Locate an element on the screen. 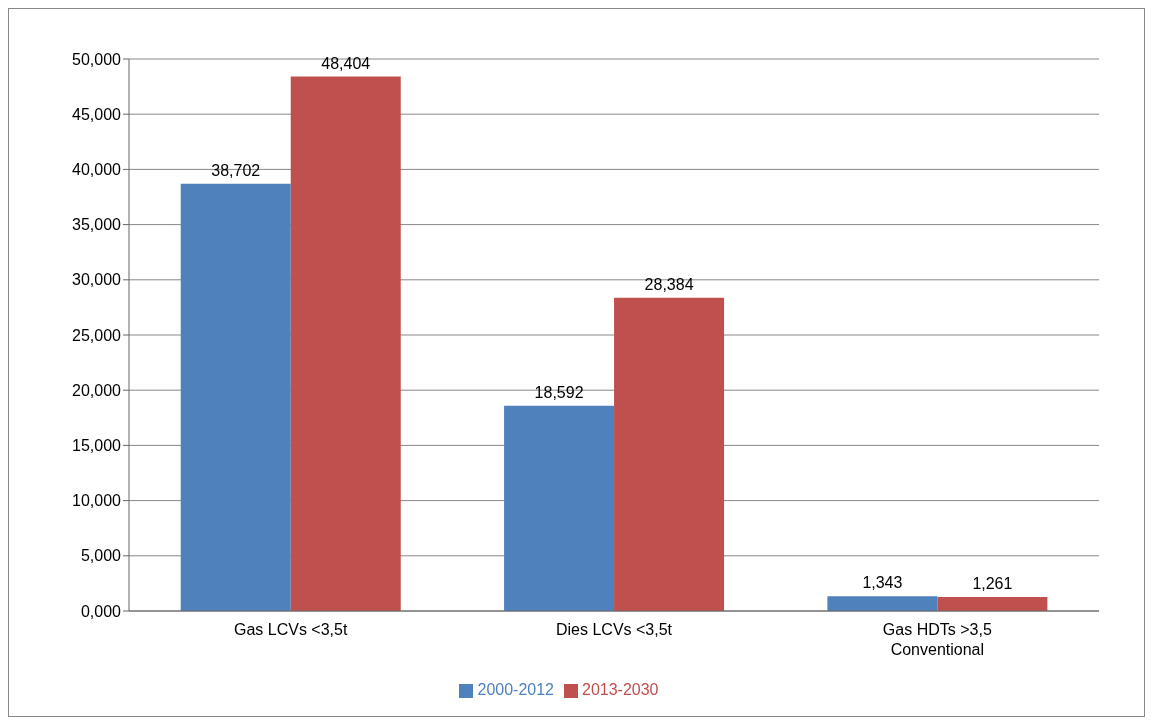  data-label: 48,404 is located at coordinates (346, 63).